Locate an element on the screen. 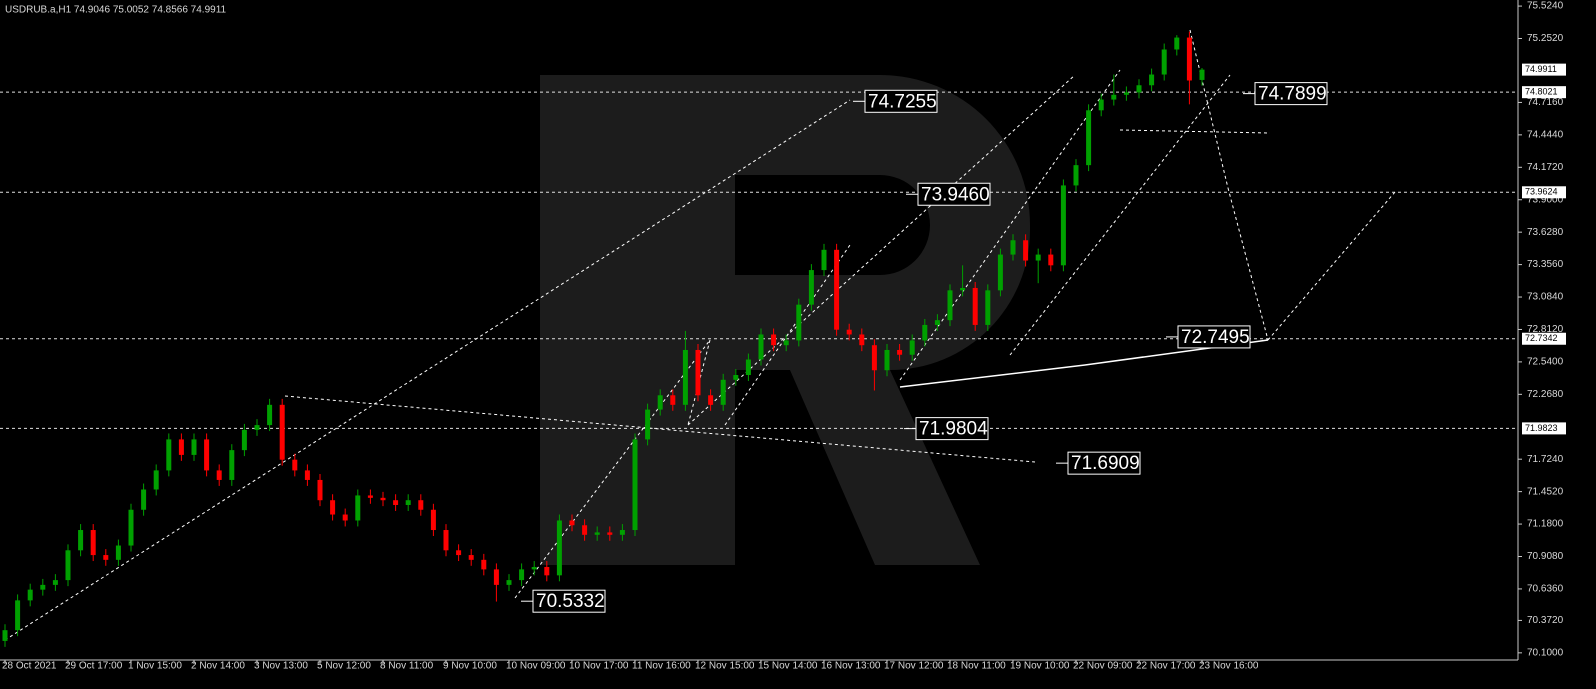 Image resolution: width=1596 pixels, height=689 pixels. y-tick-label: 74.7160 is located at coordinates (1545, 102).